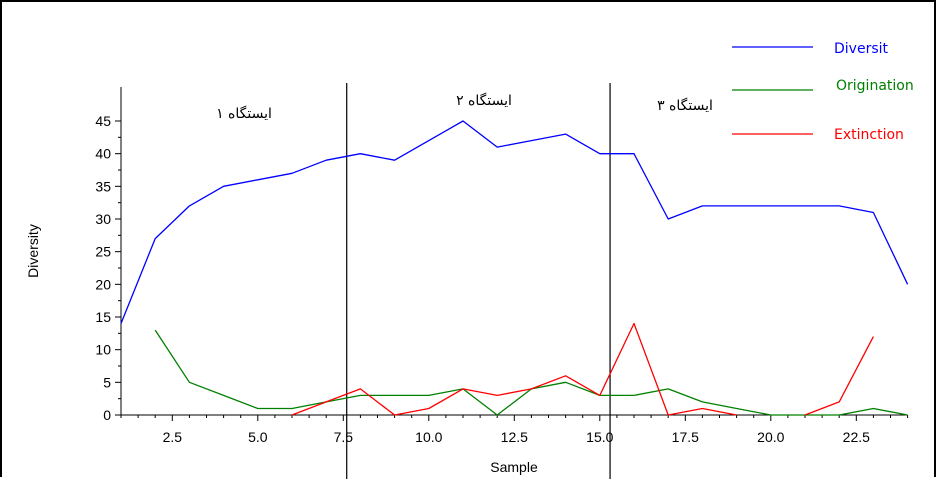 The height and width of the screenshot is (479, 936). What do you see at coordinates (103, 154) in the screenshot?
I see `y-tick-label: 40` at bounding box center [103, 154].